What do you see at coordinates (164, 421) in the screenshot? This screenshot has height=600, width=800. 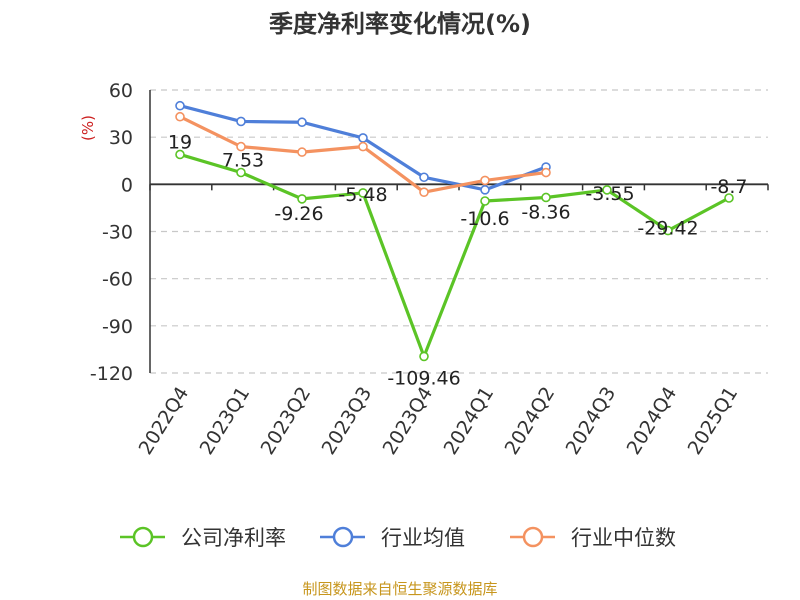 I see `x-tick-label: 2022Q4` at bounding box center [164, 421].